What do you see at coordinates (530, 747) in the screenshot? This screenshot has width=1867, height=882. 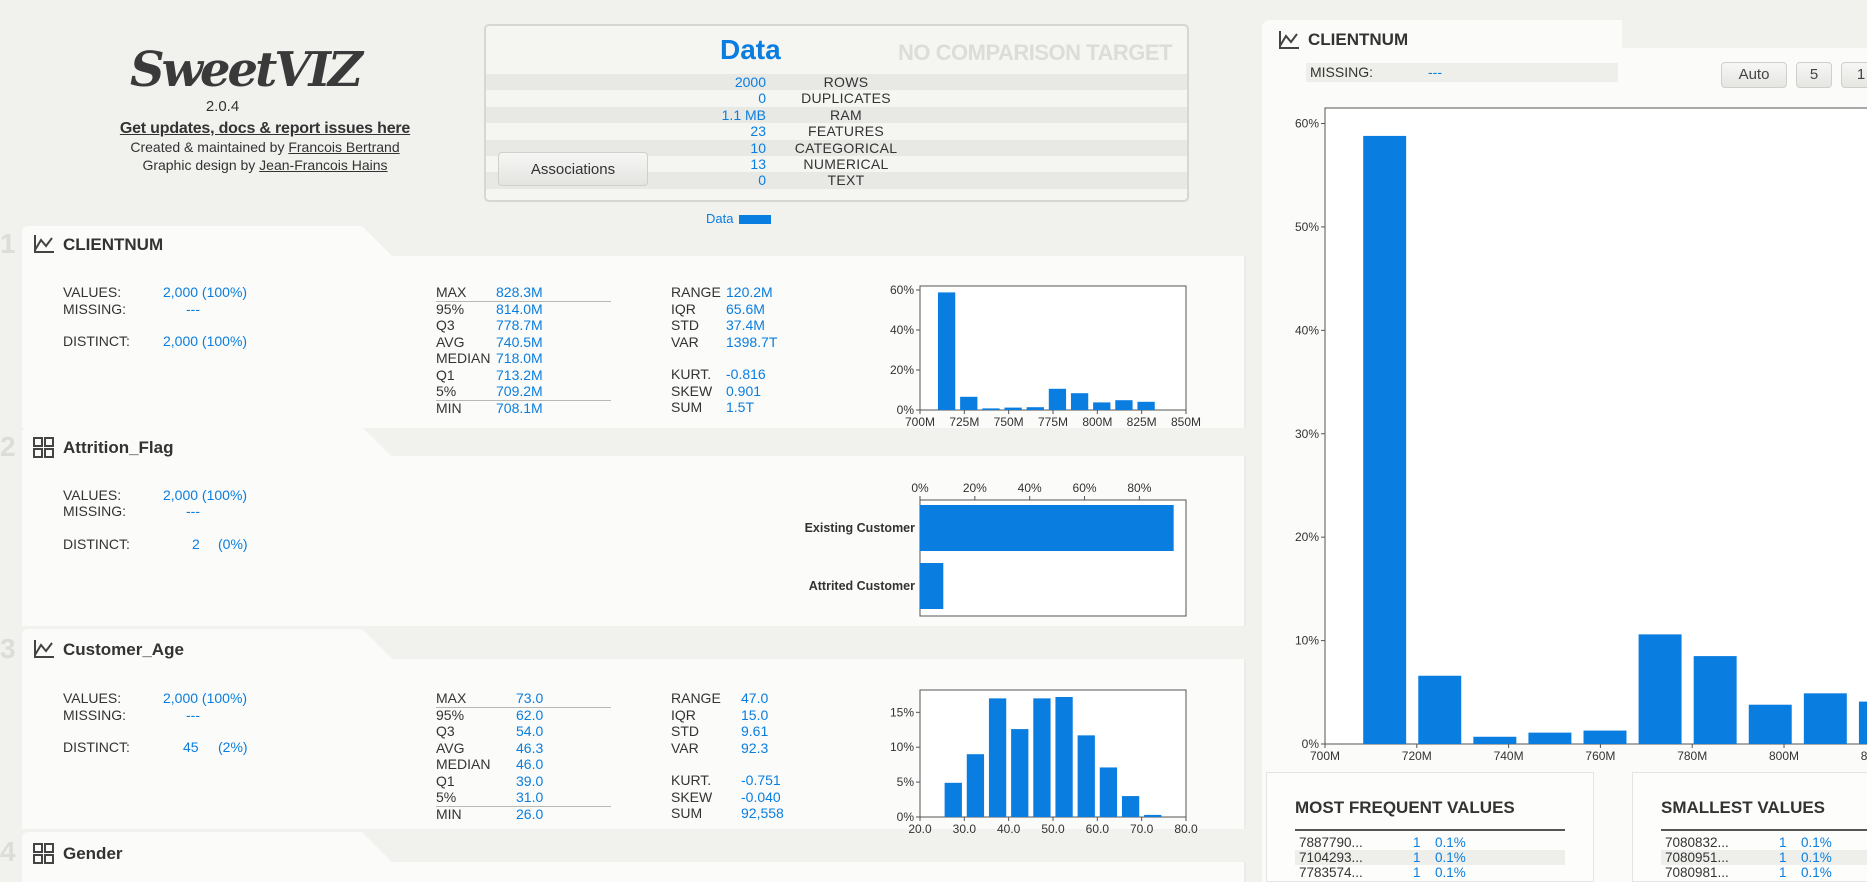 I see `stat-value: 46.3` at bounding box center [530, 747].